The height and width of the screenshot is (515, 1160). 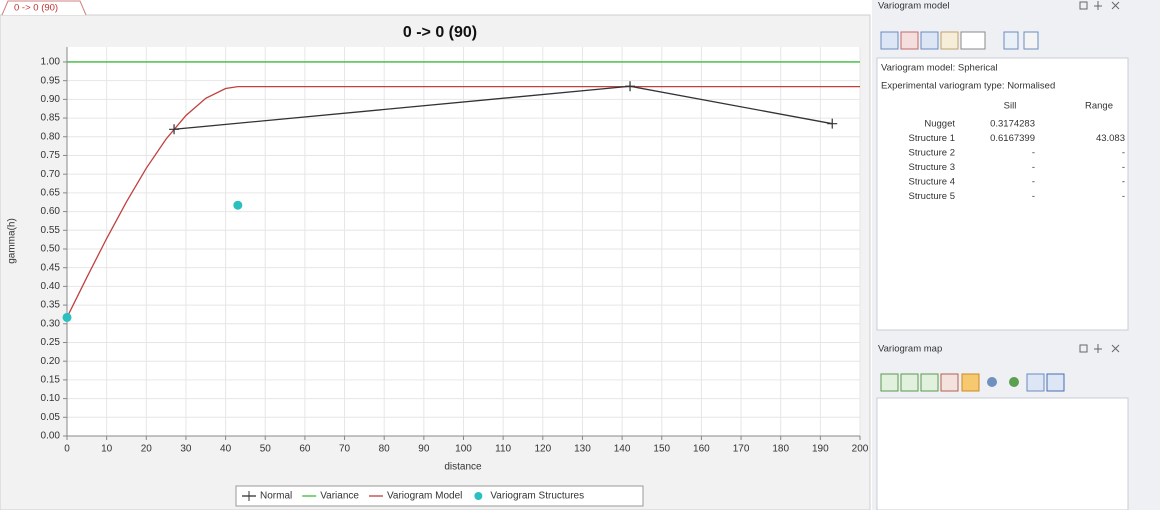 What do you see at coordinates (51, 136) in the screenshot?
I see `y-tick-label: 0.80` at bounding box center [51, 136].